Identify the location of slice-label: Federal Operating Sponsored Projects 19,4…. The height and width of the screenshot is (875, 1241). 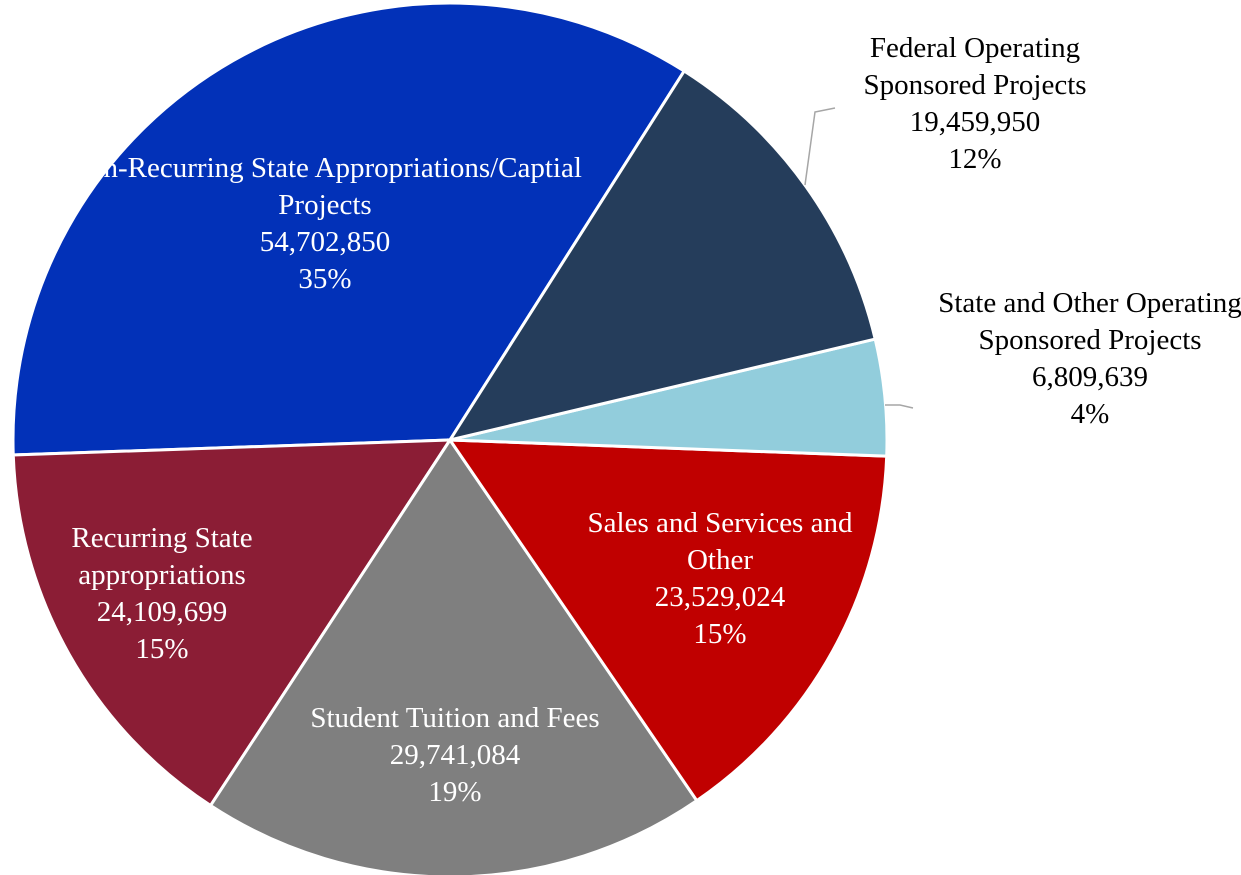
(975, 104).